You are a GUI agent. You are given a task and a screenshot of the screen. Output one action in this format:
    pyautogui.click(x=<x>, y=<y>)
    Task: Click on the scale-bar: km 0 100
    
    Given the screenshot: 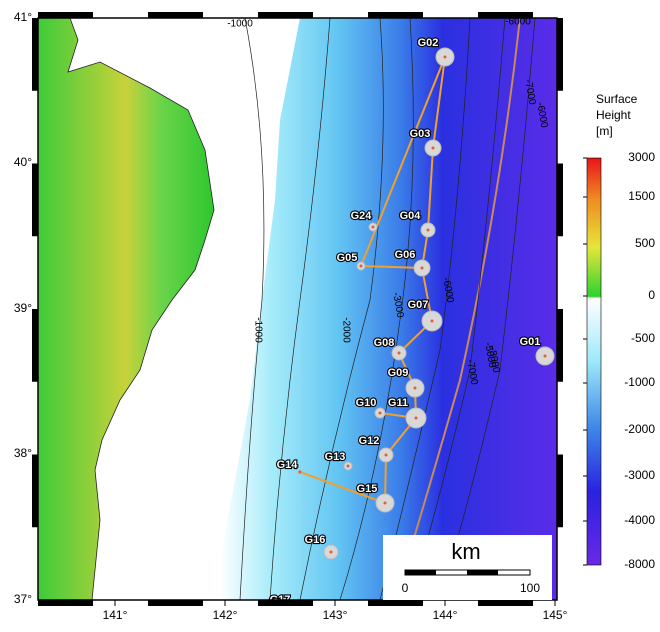 What is the action you would take?
    pyautogui.click(x=467, y=567)
    